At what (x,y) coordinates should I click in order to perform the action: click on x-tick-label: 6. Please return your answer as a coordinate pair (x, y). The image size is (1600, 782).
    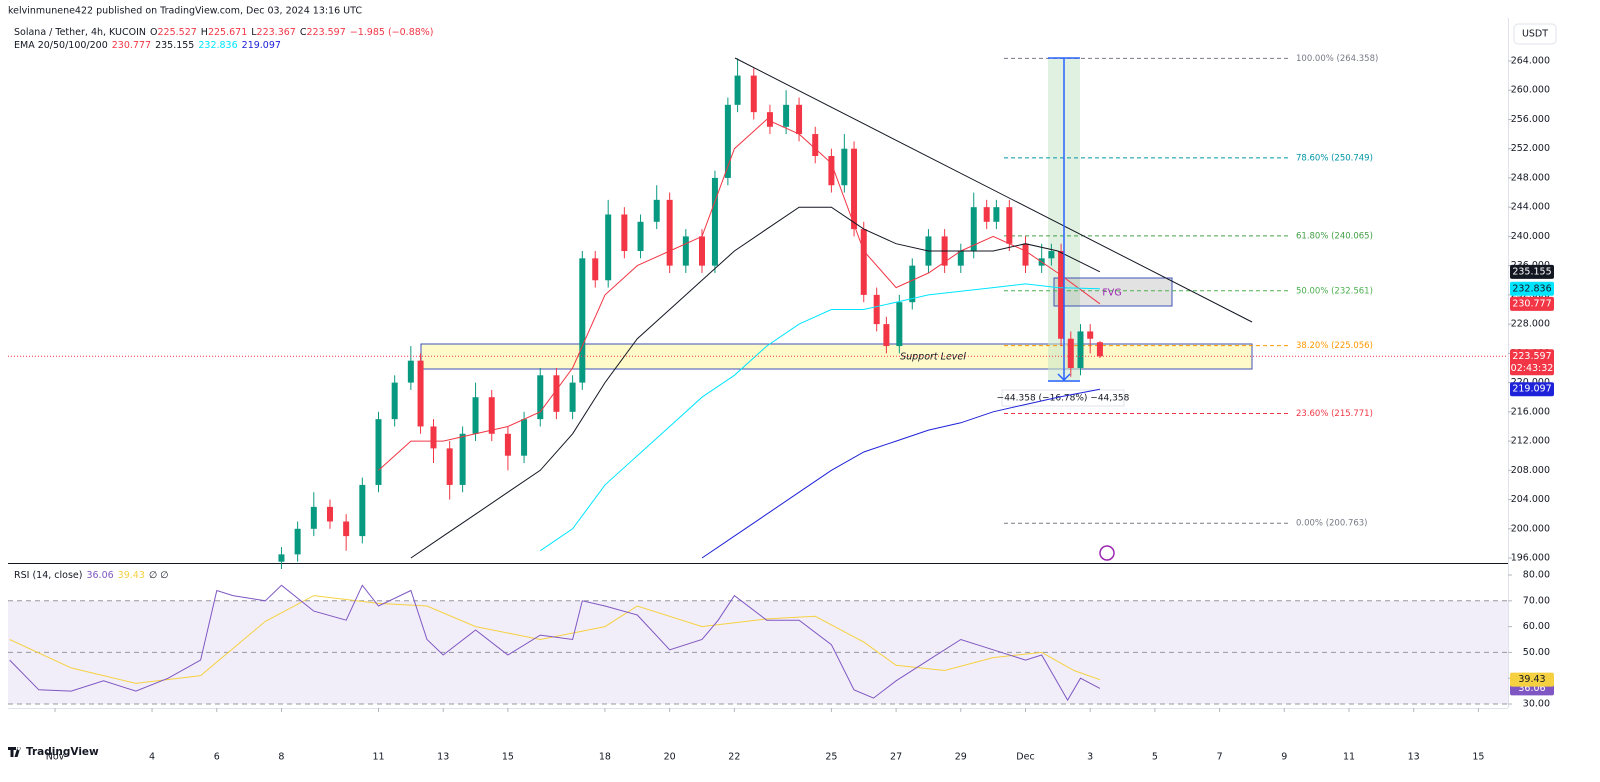
    Looking at the image, I should click on (217, 757).